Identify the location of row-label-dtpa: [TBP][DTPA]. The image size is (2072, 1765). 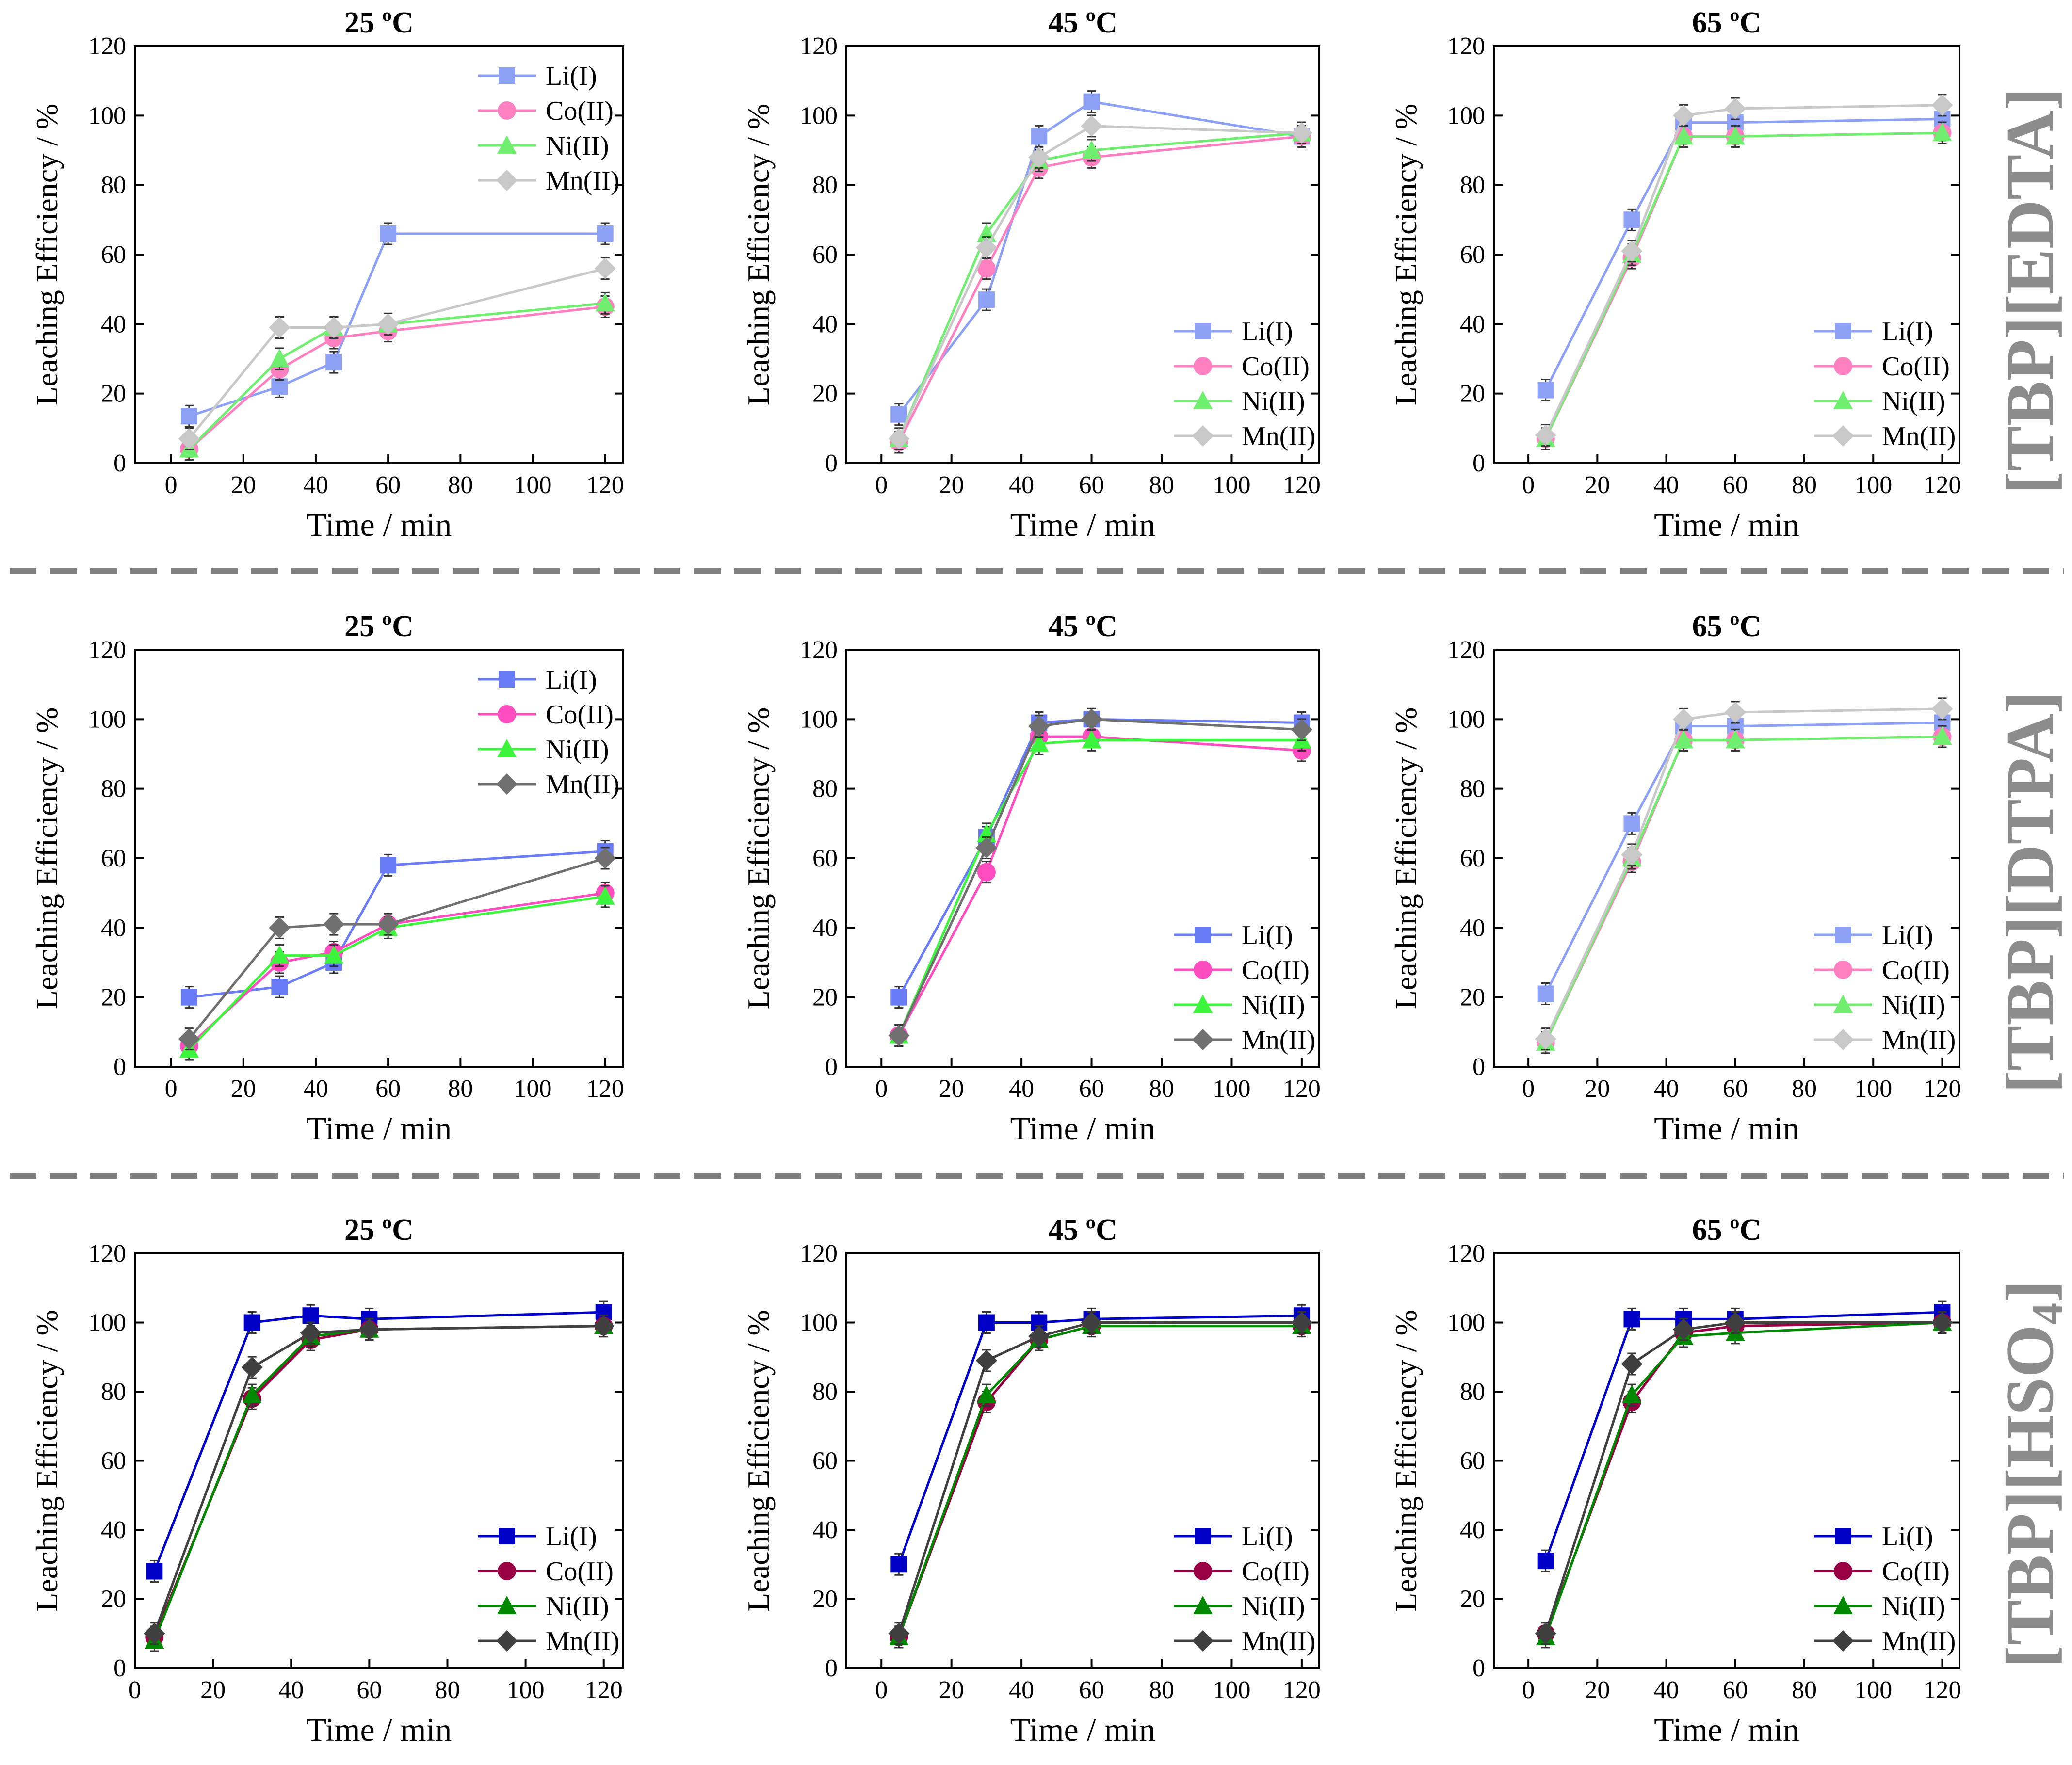
(2030, 892).